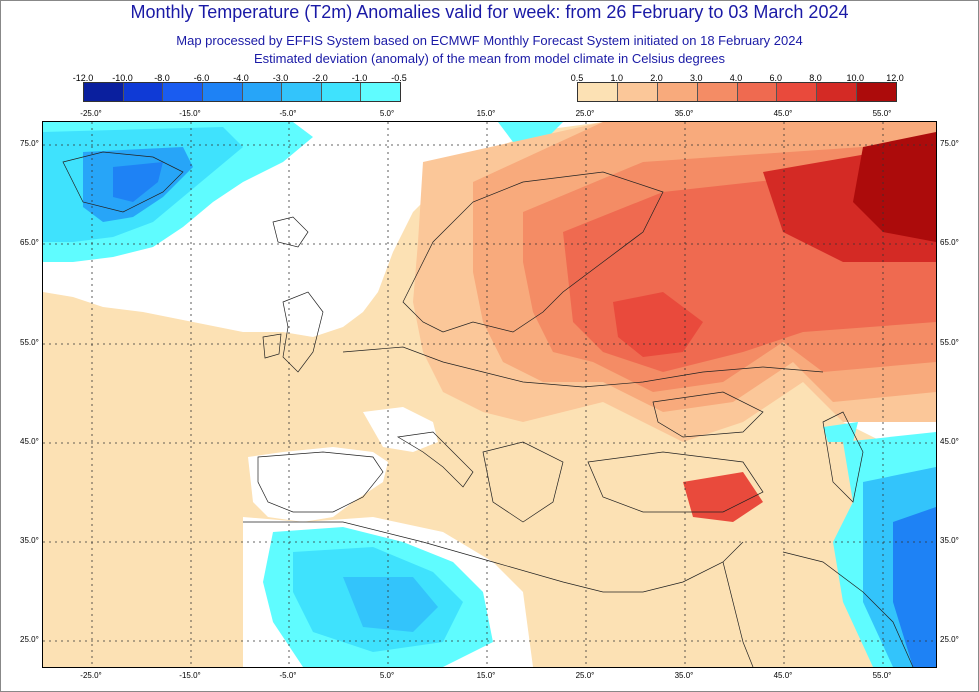 This screenshot has height=692, width=979. What do you see at coordinates (776, 78) in the screenshot?
I see `warm-legend-label: 6.0` at bounding box center [776, 78].